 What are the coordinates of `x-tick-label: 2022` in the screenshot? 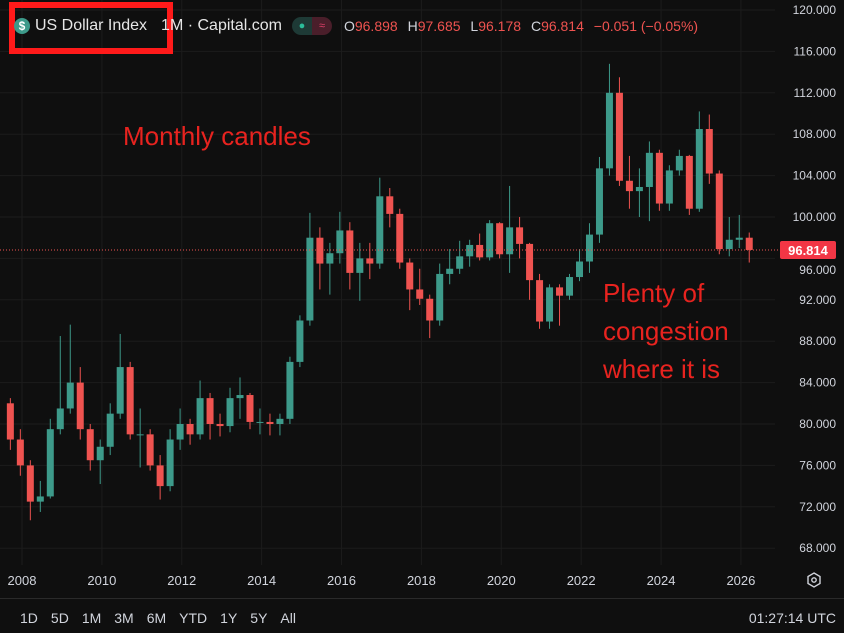 It's located at (581, 580).